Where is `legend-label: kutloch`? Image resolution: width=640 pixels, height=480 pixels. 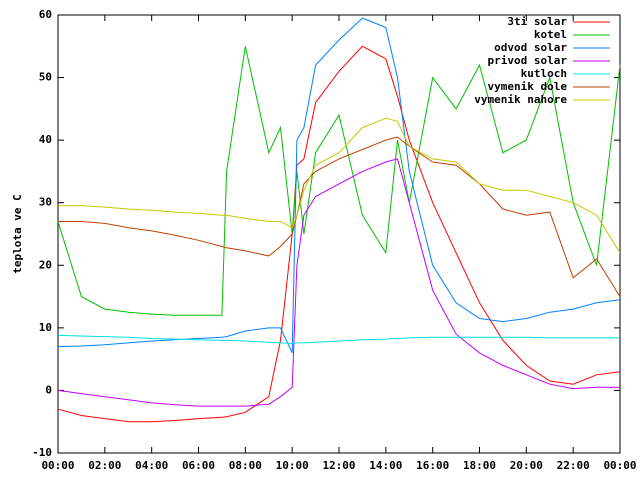 legend-label: kutloch is located at coordinates (544, 73).